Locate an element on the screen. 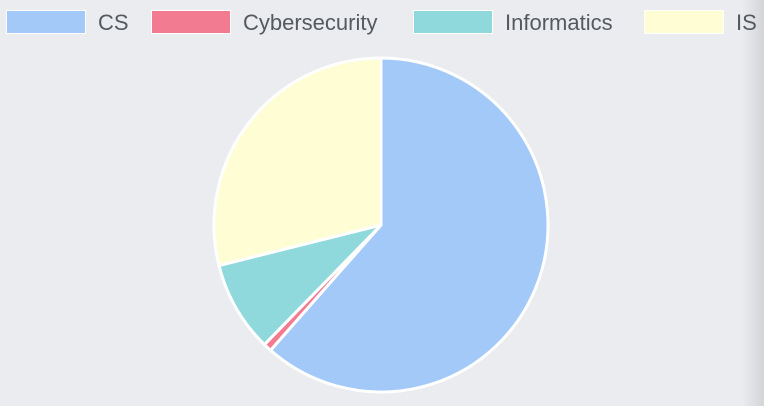 The width and height of the screenshot is (764, 406). legend-swatch-informatics is located at coordinates (453, 22).